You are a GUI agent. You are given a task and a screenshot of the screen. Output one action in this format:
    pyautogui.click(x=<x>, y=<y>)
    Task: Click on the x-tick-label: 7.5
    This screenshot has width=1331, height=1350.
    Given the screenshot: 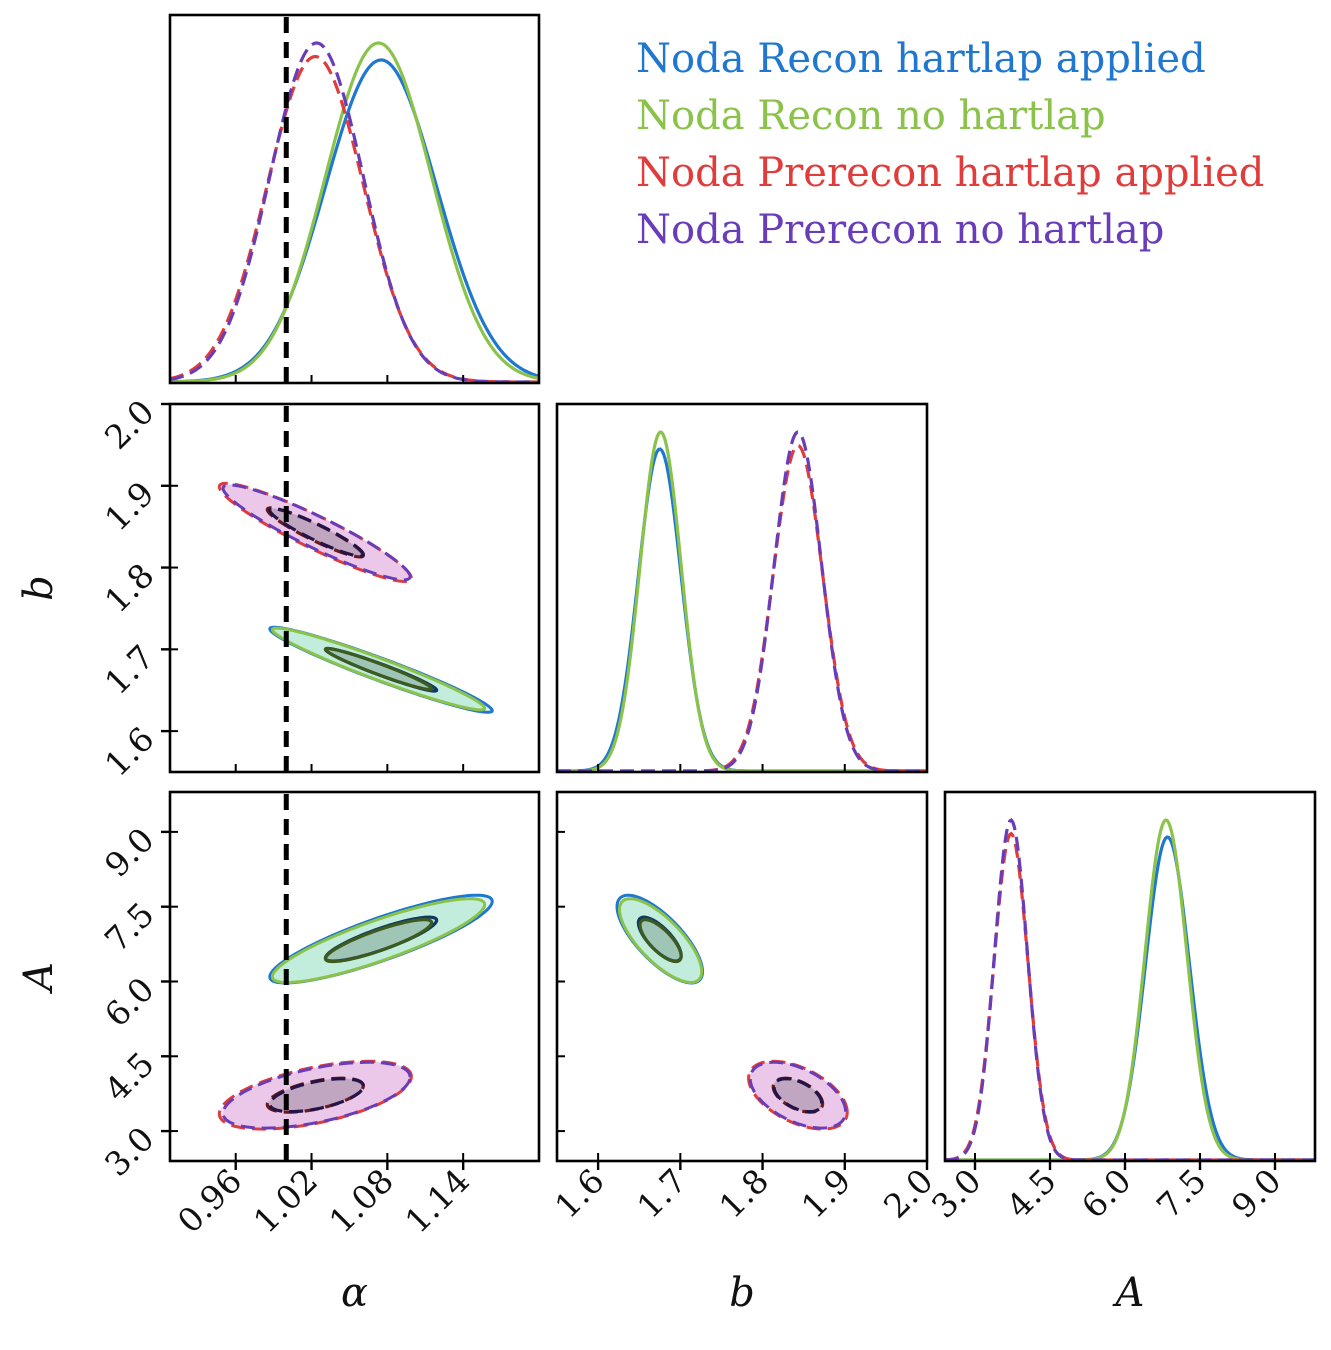 What is the action you would take?
    pyautogui.click(x=1181, y=1193)
    